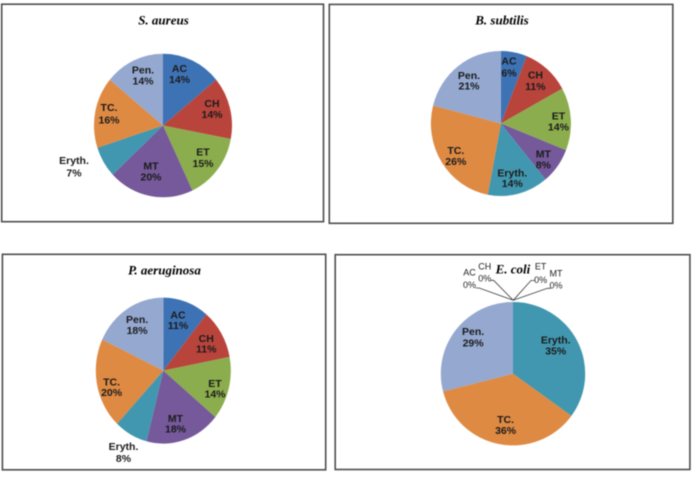 This screenshot has width=700, height=483. I want to click on svg-text: 21%, so click(469, 87).